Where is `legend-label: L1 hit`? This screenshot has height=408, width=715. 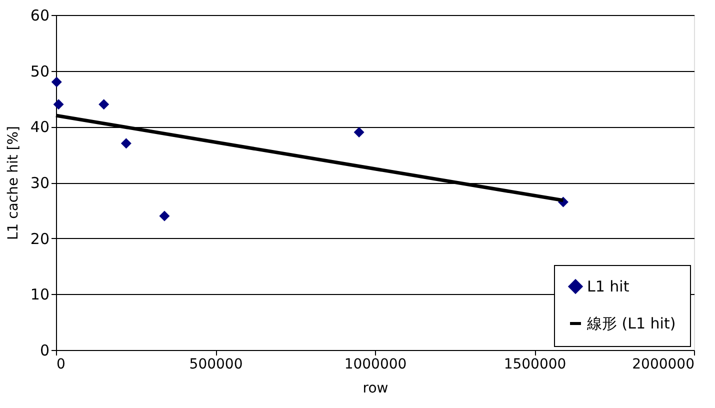 legend-label: L1 hit is located at coordinates (608, 287).